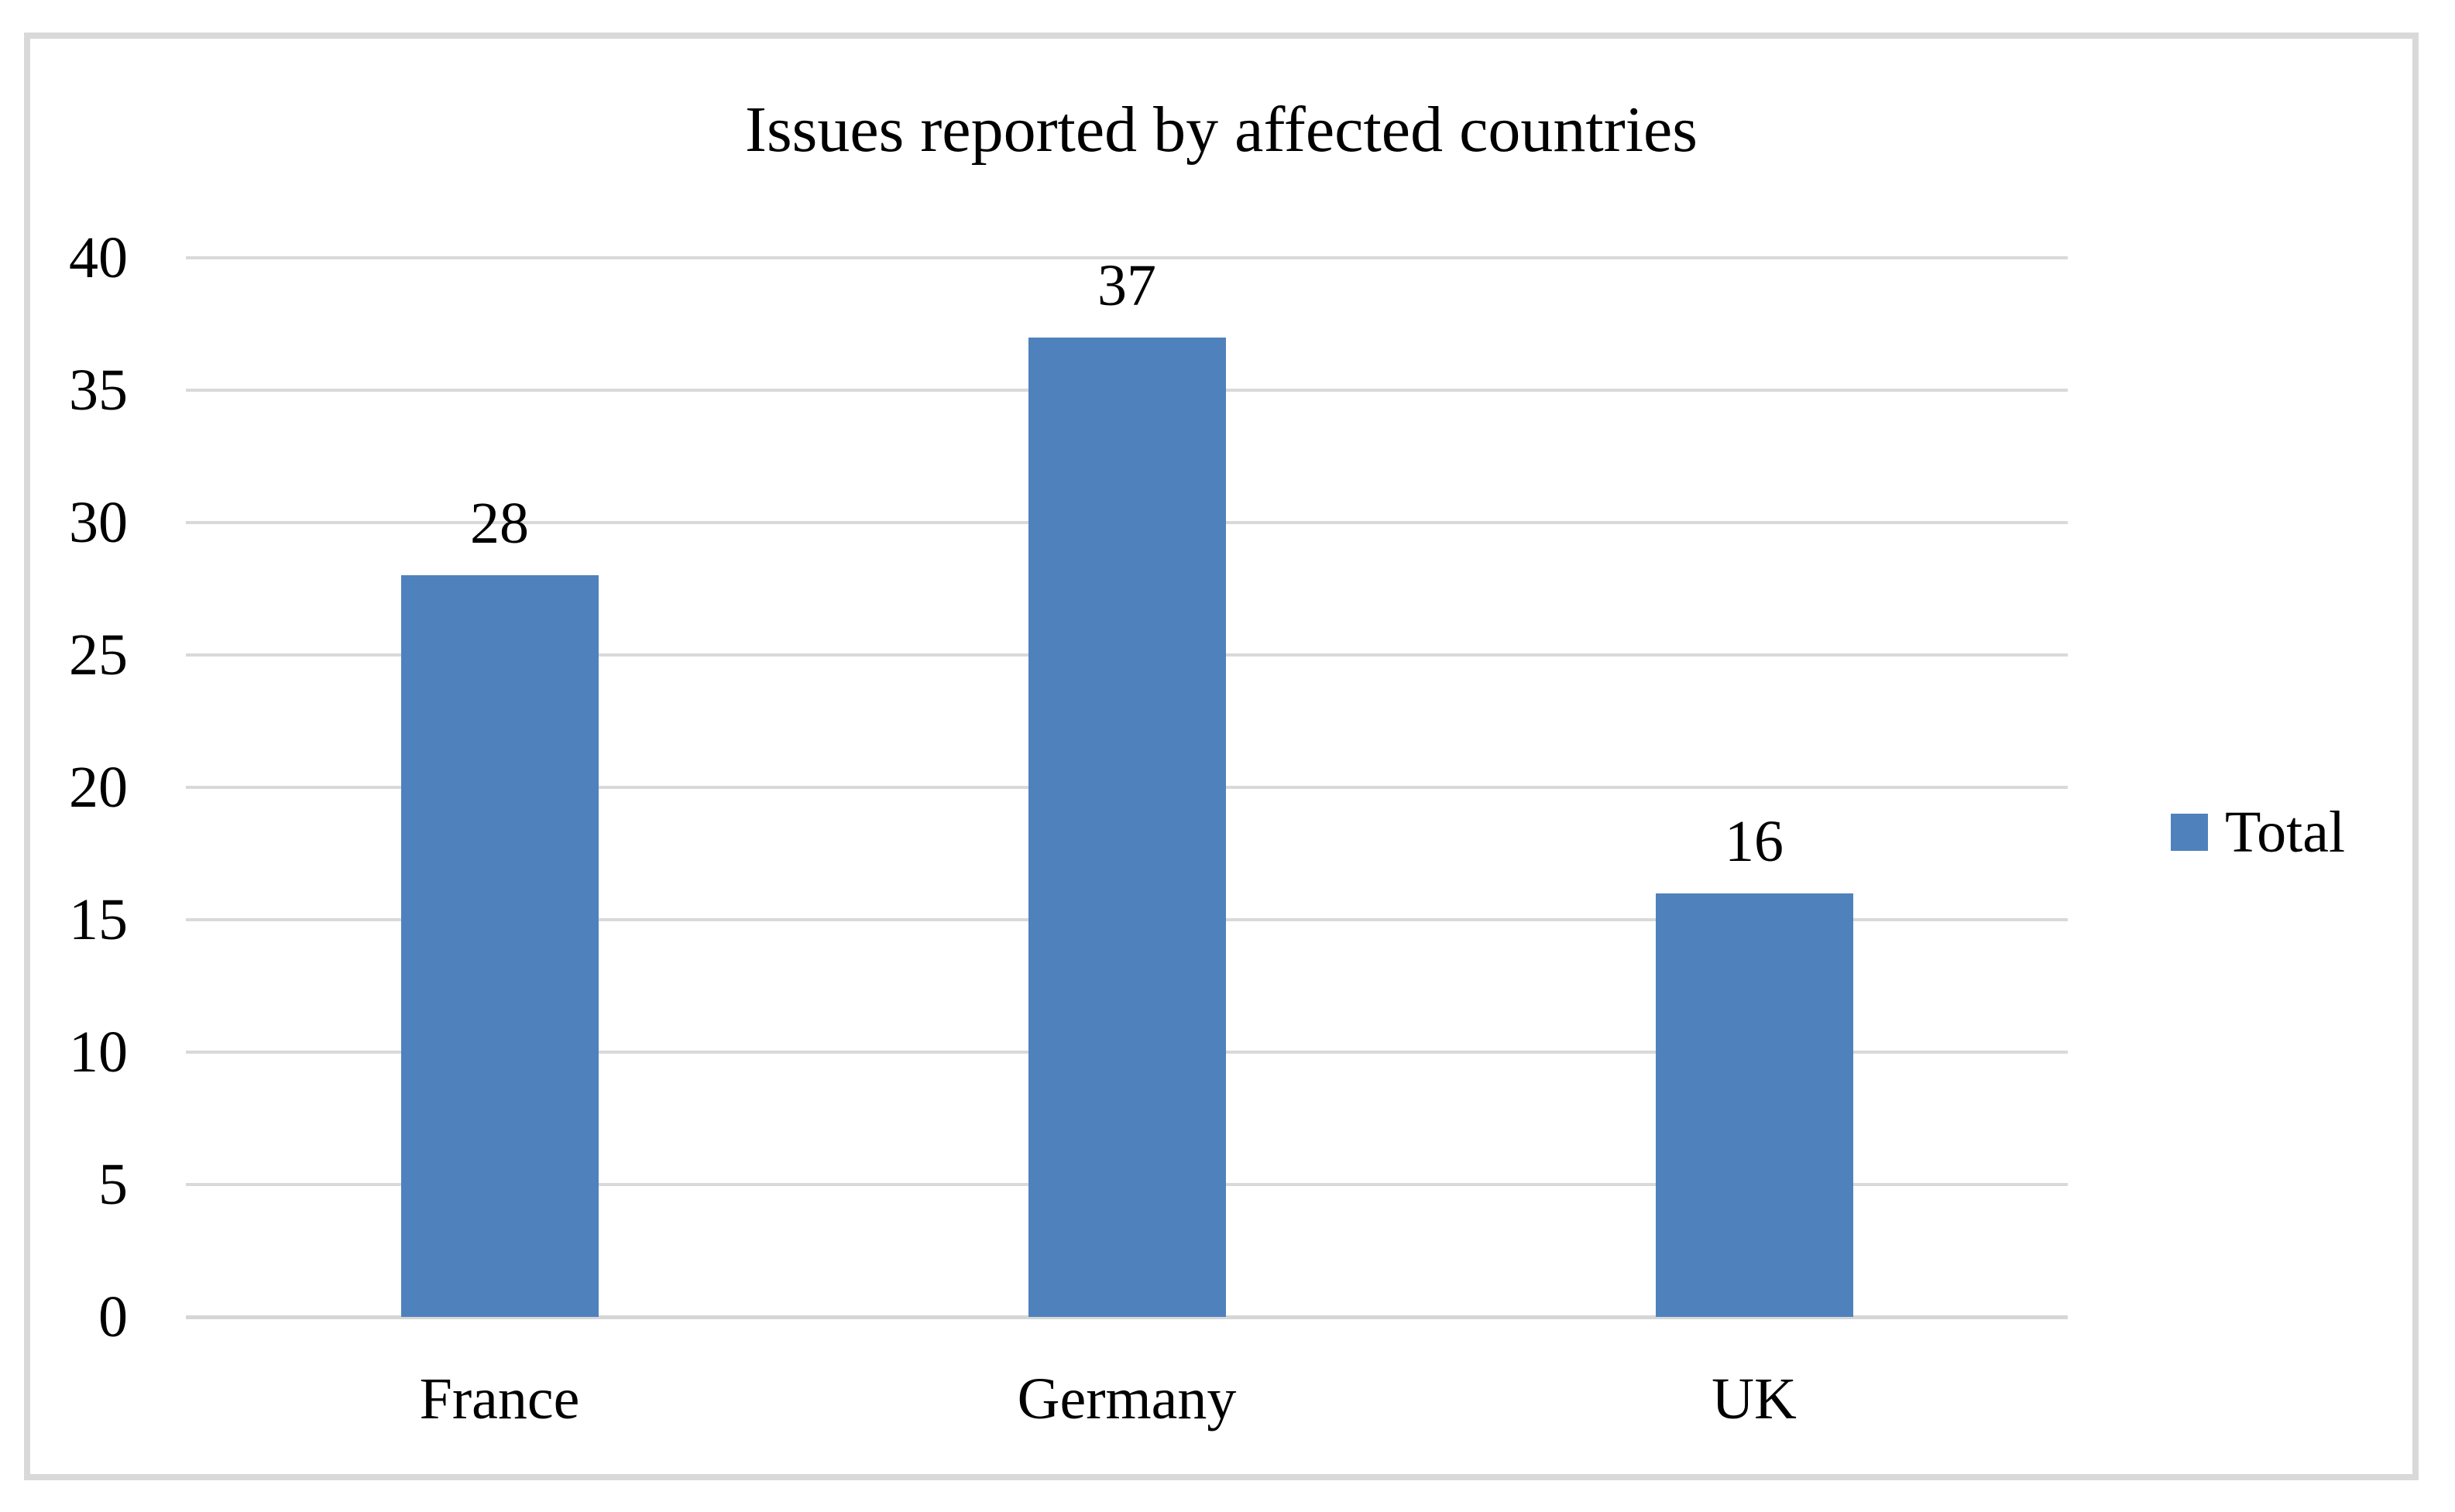 The image size is (2455, 1512). Describe the element at coordinates (1221, 130) in the screenshot. I see `chart-title: Issues reported by affected countries` at that location.